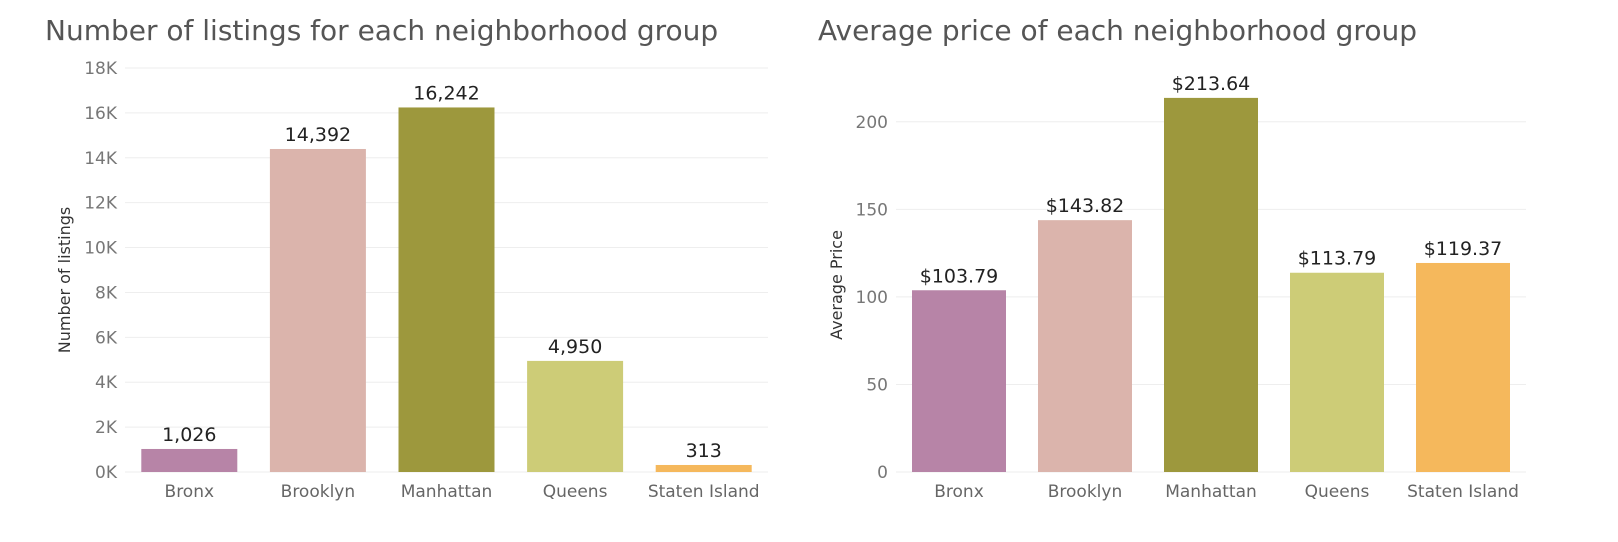  What do you see at coordinates (872, 123) in the screenshot?
I see `y-tick-label: 200` at bounding box center [872, 123].